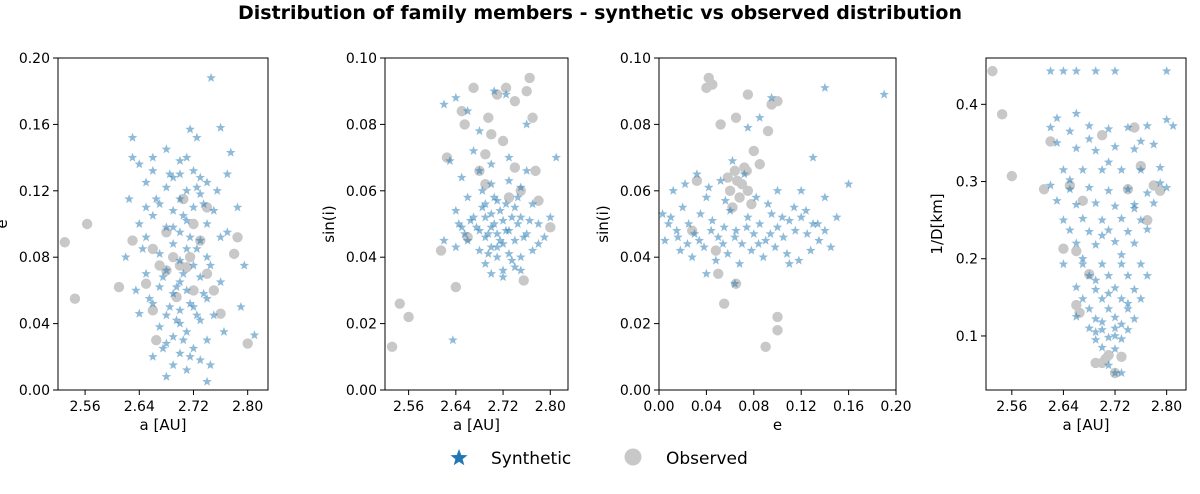  What do you see at coordinates (329, 223) in the screenshot?
I see `y-axis-label: sin(i)` at bounding box center [329, 223].